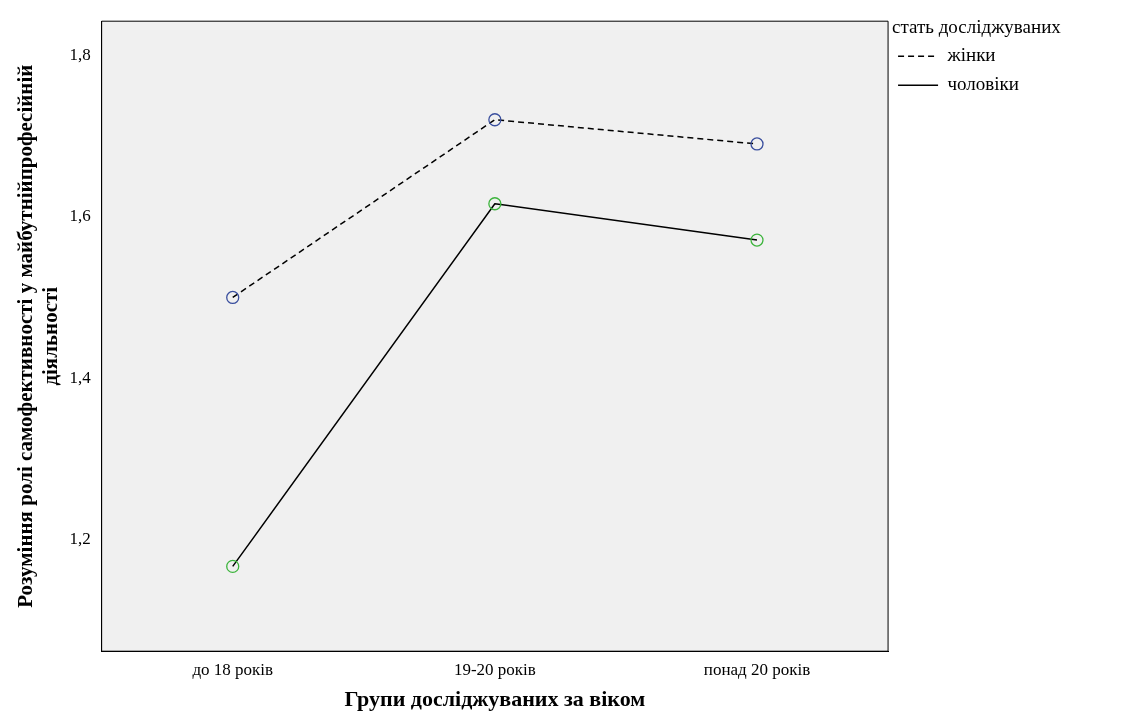 Image resolution: width=1127 pixels, height=726 pixels. Describe the element at coordinates (983, 84) in the screenshot. I see `legend-label: чоловіки` at that location.